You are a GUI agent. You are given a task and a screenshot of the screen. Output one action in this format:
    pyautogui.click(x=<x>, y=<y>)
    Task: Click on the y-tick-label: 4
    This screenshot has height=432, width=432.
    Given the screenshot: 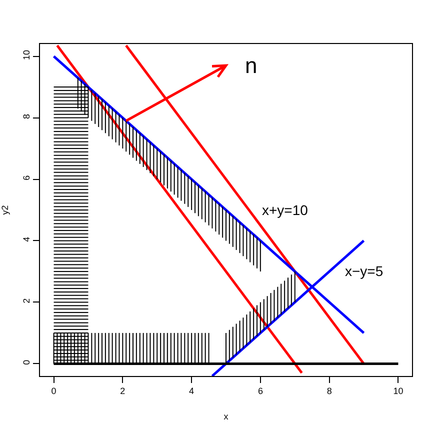 What is the action you would take?
    pyautogui.click(x=26, y=239)
    